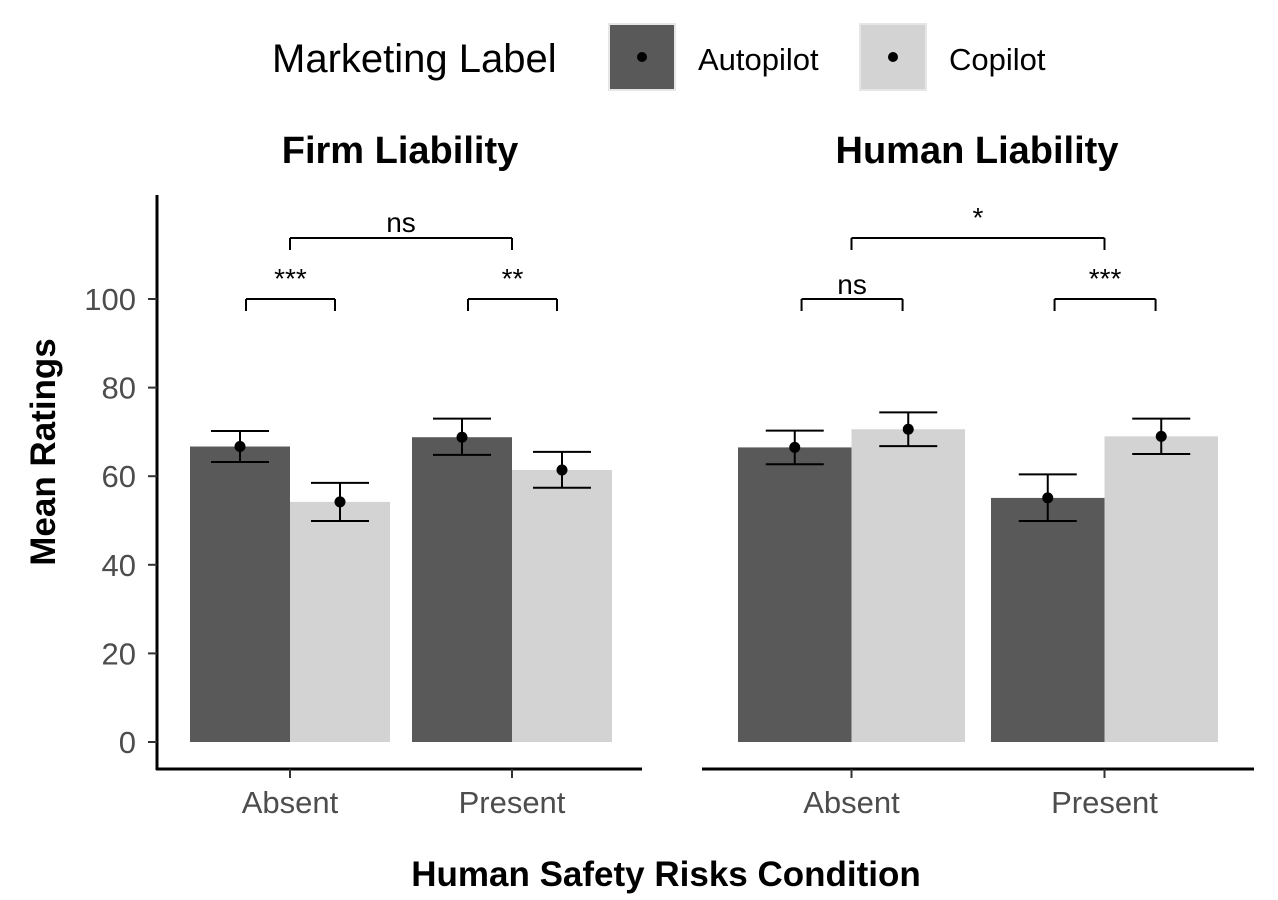 Image resolution: width=1278 pixels, height=900 pixels. I want to click on firm-liability-significance-0-label: ***, so click(290, 278).